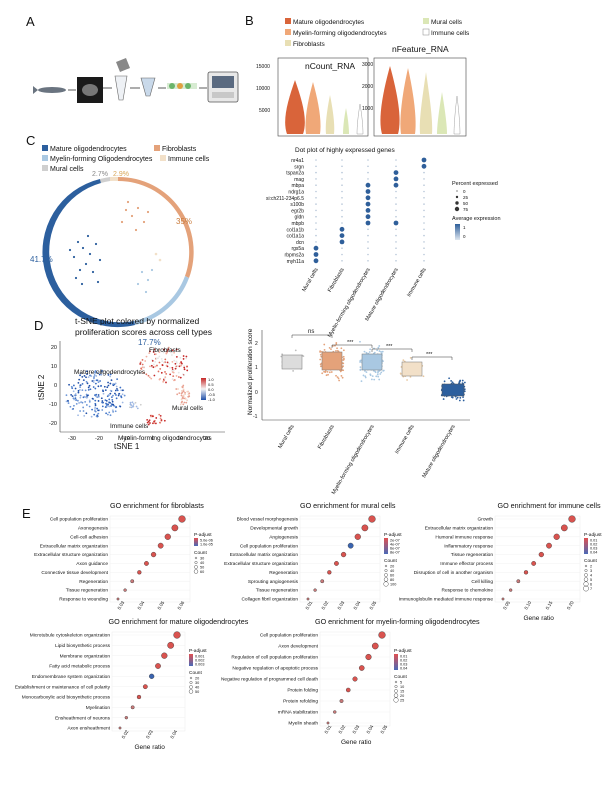 The height and width of the screenshot is (787, 613). Describe the element at coordinates (292, 362) in the screenshot. I see `box-mural` at that location.